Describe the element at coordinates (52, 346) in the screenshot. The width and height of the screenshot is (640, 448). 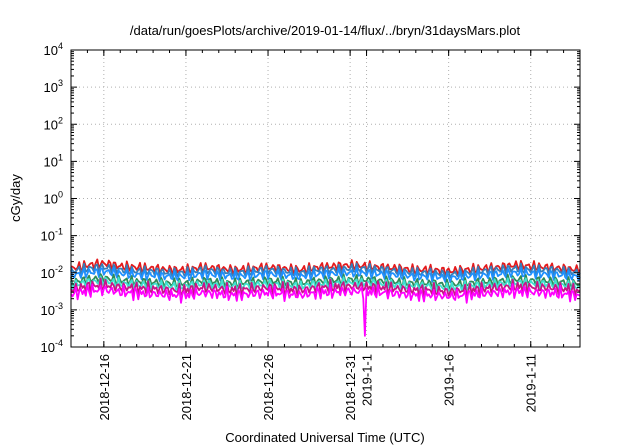
I see `y-tick-label: 10⁻⁴` at that location.